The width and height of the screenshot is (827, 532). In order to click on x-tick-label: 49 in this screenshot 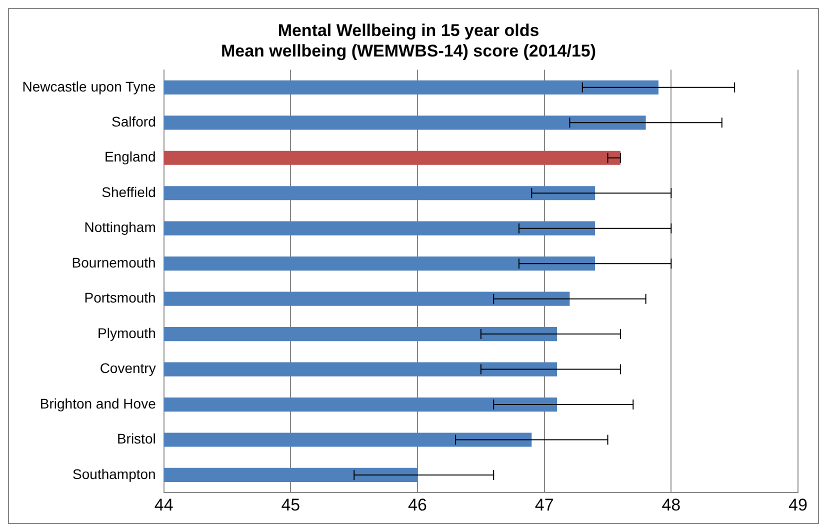, I will do `click(798, 504)`.